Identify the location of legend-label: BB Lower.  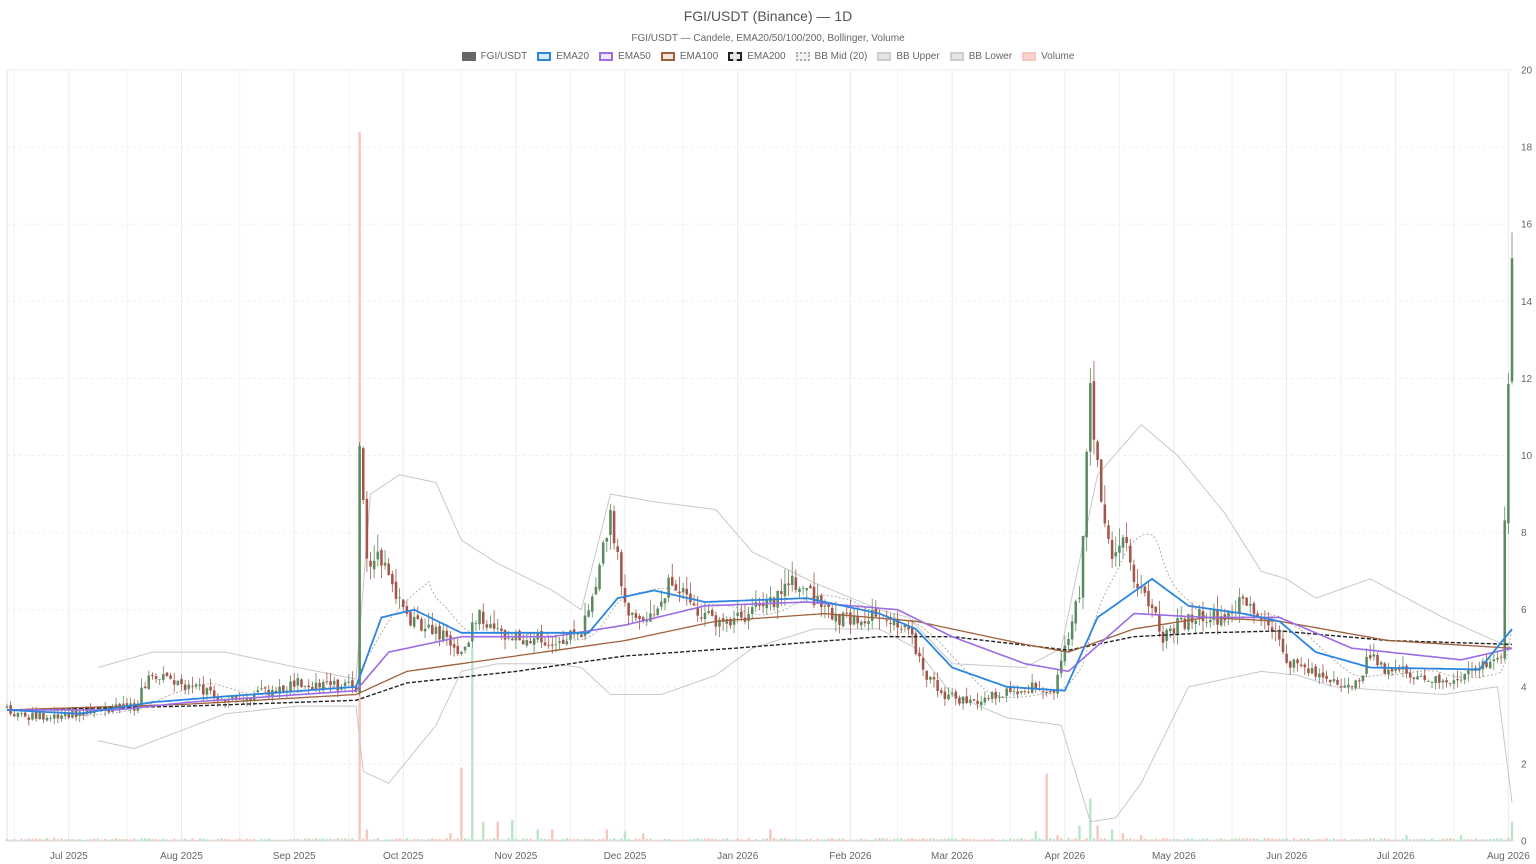
(990, 56).